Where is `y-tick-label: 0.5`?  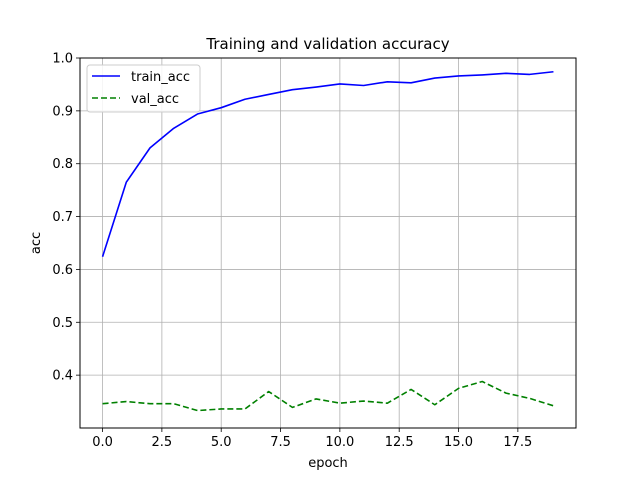 y-tick-label: 0.5 is located at coordinates (62, 323).